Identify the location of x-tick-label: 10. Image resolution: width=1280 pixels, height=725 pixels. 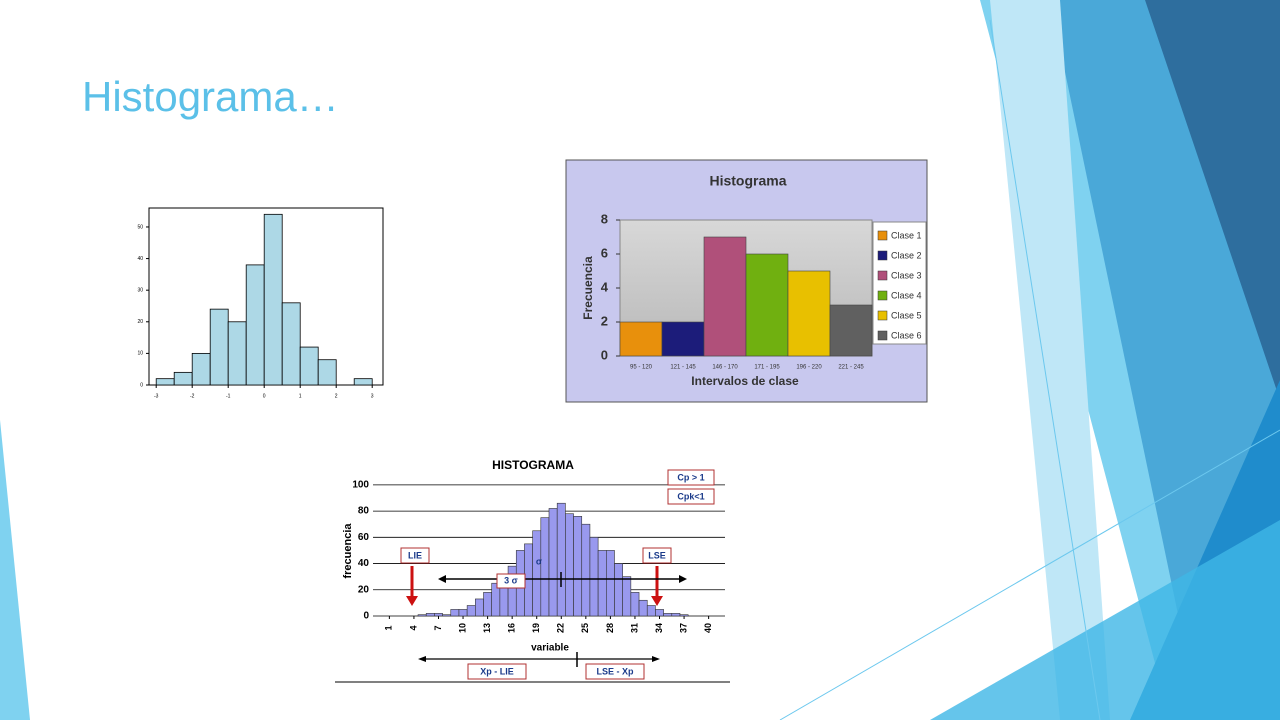
(462, 628).